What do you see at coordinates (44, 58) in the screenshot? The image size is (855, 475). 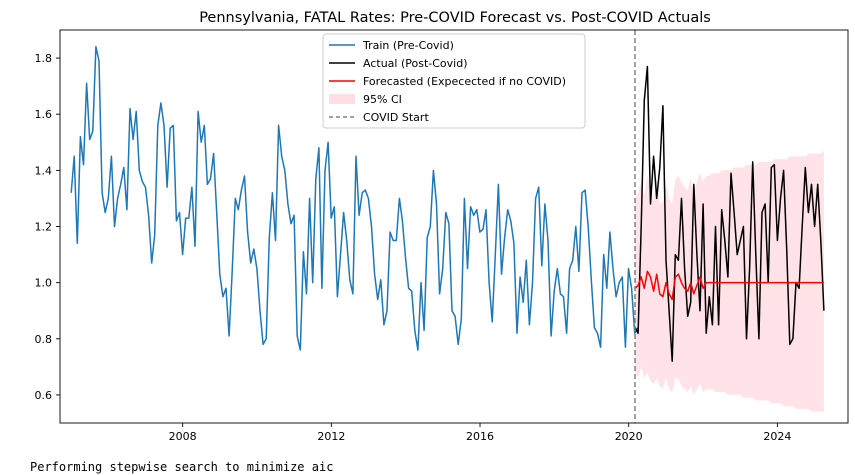 I see `y-tick-label: 1.8` at bounding box center [44, 58].